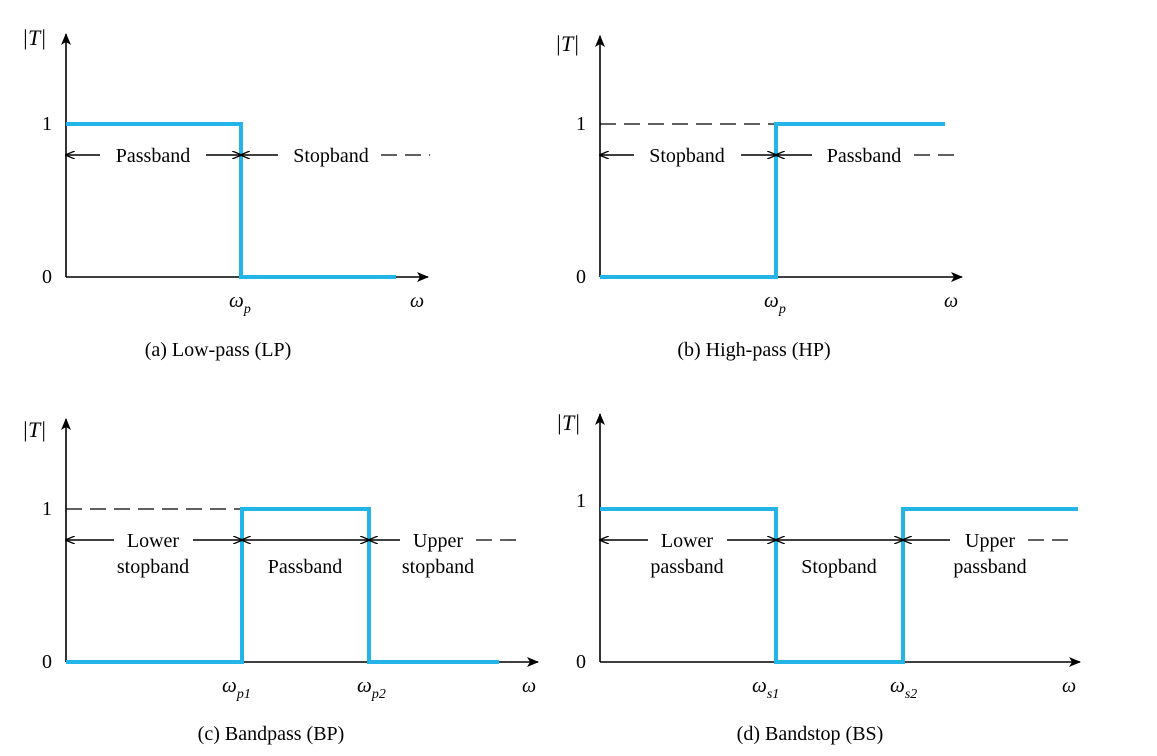  What do you see at coordinates (990, 541) in the screenshot?
I see `band-upper-passband-line1: Upper` at bounding box center [990, 541].